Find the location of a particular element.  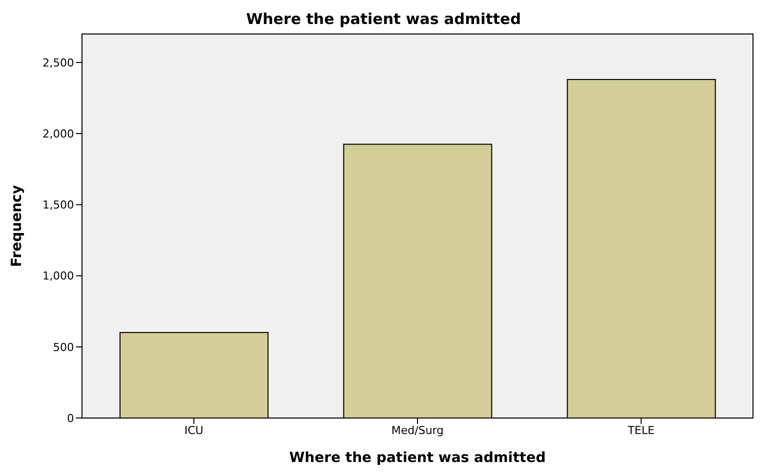

y-axis-title: Frequency is located at coordinates (16, 226).